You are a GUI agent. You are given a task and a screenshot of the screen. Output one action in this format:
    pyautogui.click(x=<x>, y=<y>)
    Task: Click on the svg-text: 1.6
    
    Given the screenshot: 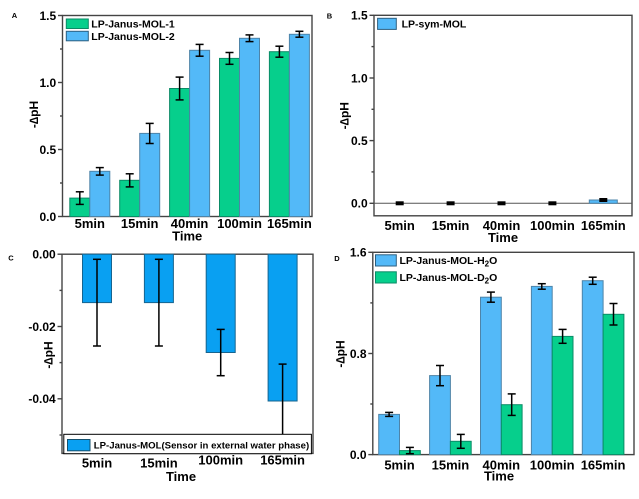 What is the action you would take?
    pyautogui.click(x=358, y=253)
    